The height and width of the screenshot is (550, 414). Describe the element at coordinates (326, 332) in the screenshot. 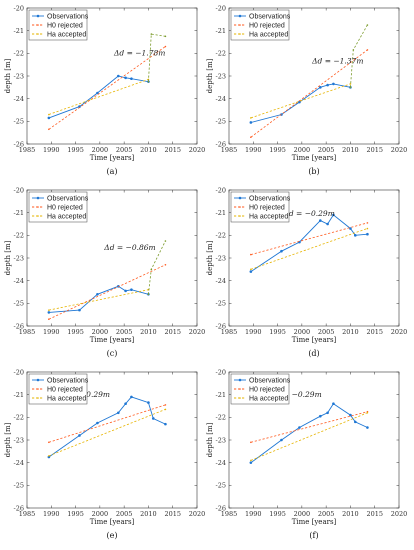

I see `x-tick-label: 2005` at that location.